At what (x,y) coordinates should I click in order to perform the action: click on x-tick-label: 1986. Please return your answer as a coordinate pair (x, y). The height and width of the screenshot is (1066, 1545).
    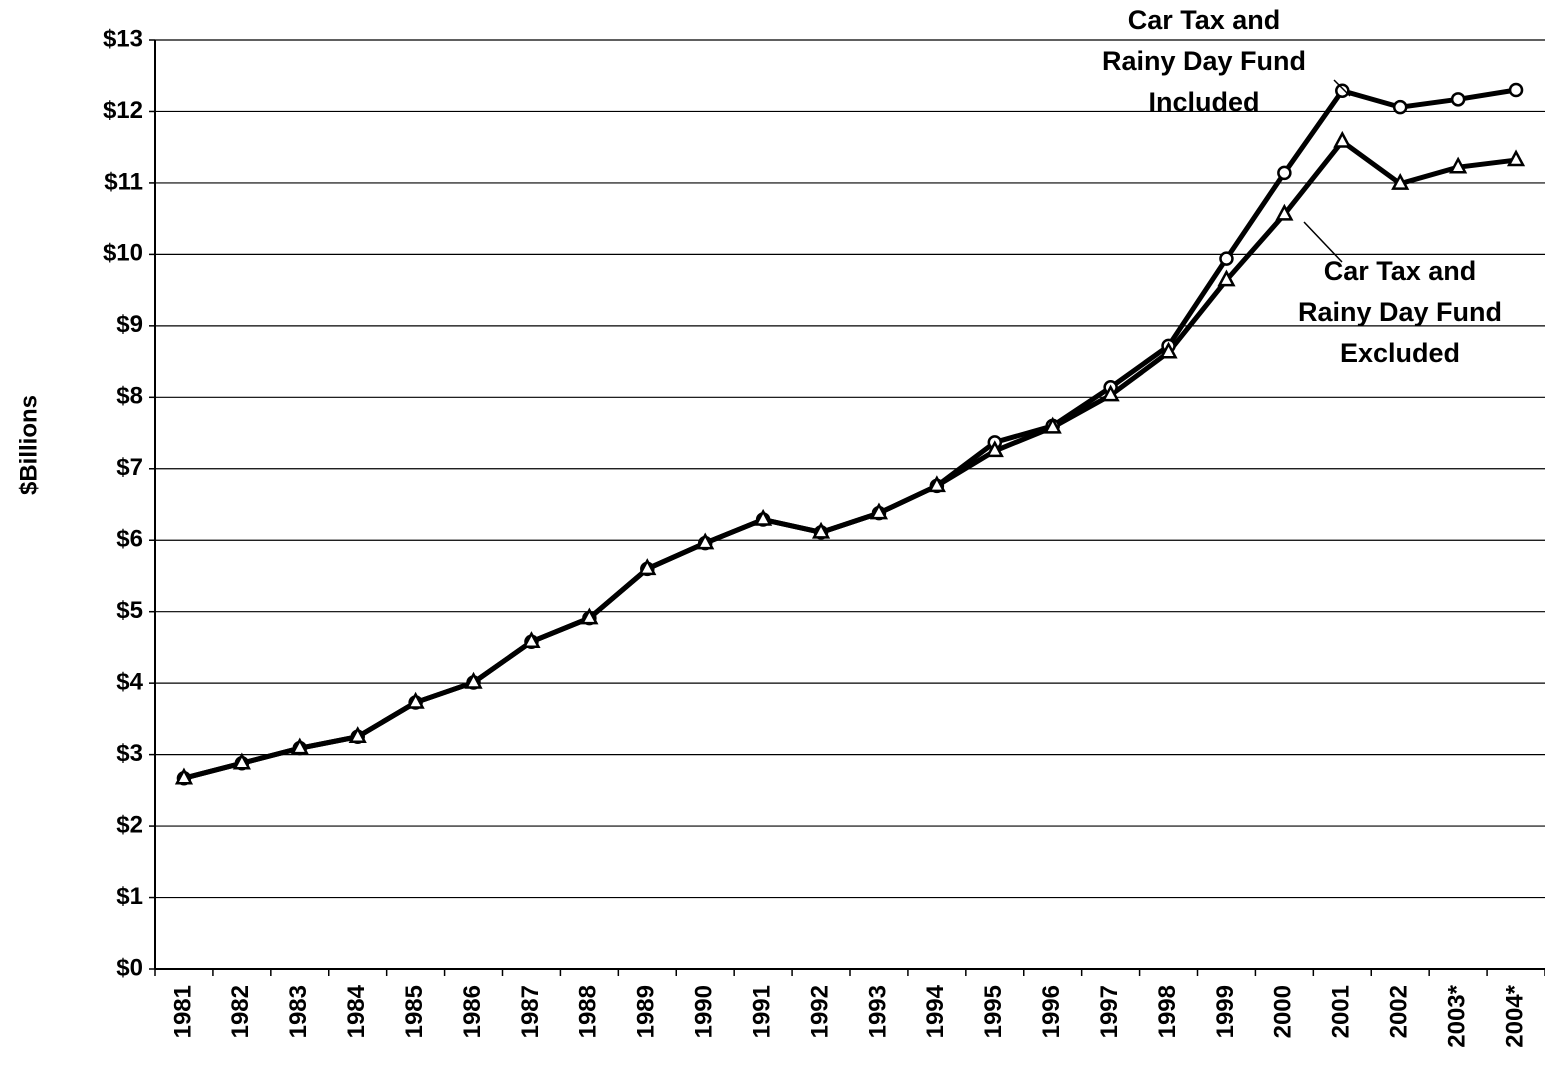
    Looking at the image, I should click on (472, 1011).